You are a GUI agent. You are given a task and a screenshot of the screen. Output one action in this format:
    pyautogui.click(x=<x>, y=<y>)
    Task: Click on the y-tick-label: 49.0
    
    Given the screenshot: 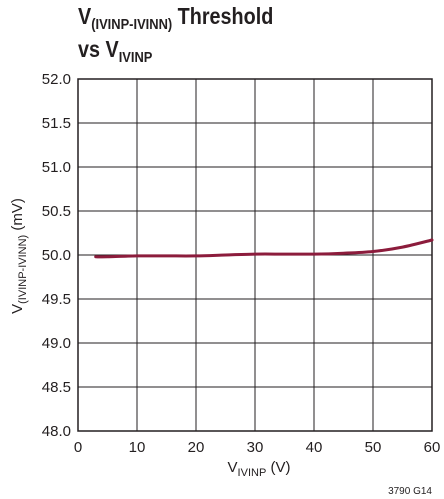 What is the action you would take?
    pyautogui.click(x=56, y=343)
    